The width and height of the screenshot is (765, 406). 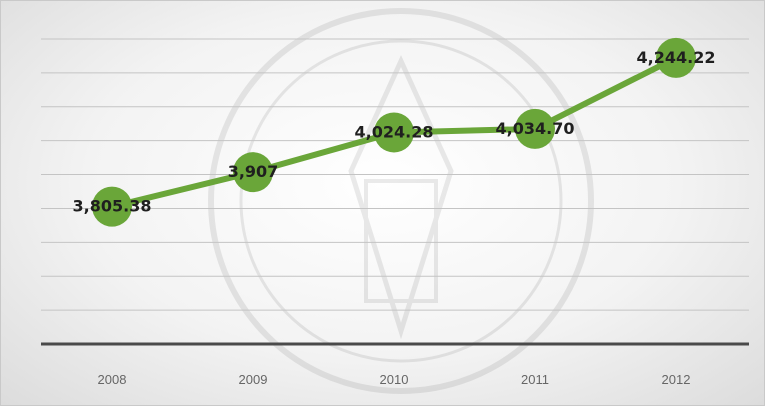 I want to click on data-label: 4,024.28, so click(x=394, y=131).